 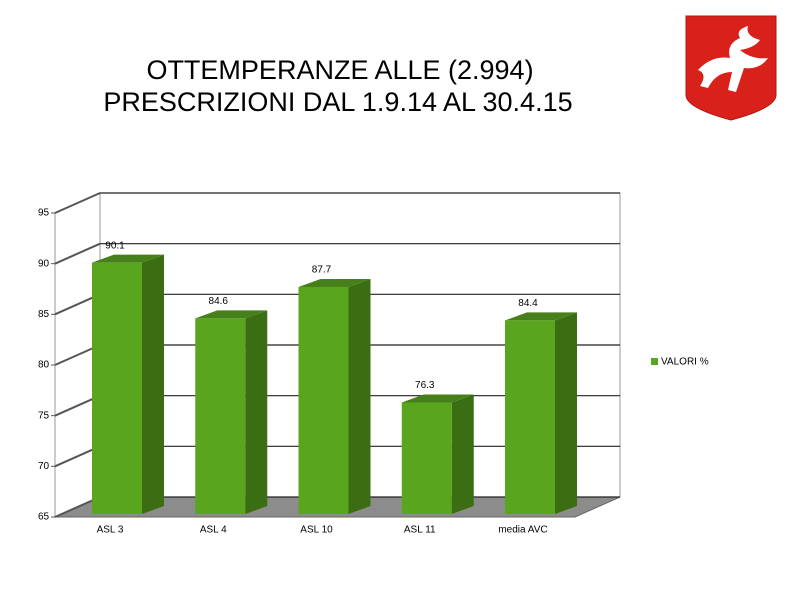 What do you see at coordinates (425, 385) in the screenshot?
I see `value-label: 76.3` at bounding box center [425, 385].